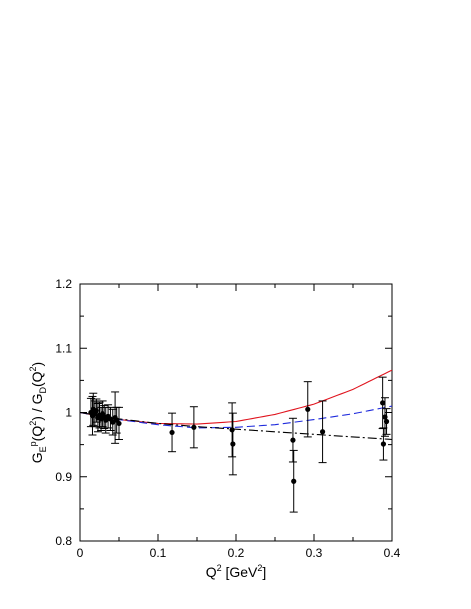  What do you see at coordinates (63, 541) in the screenshot?
I see `y-tick-label: 0.8` at bounding box center [63, 541].